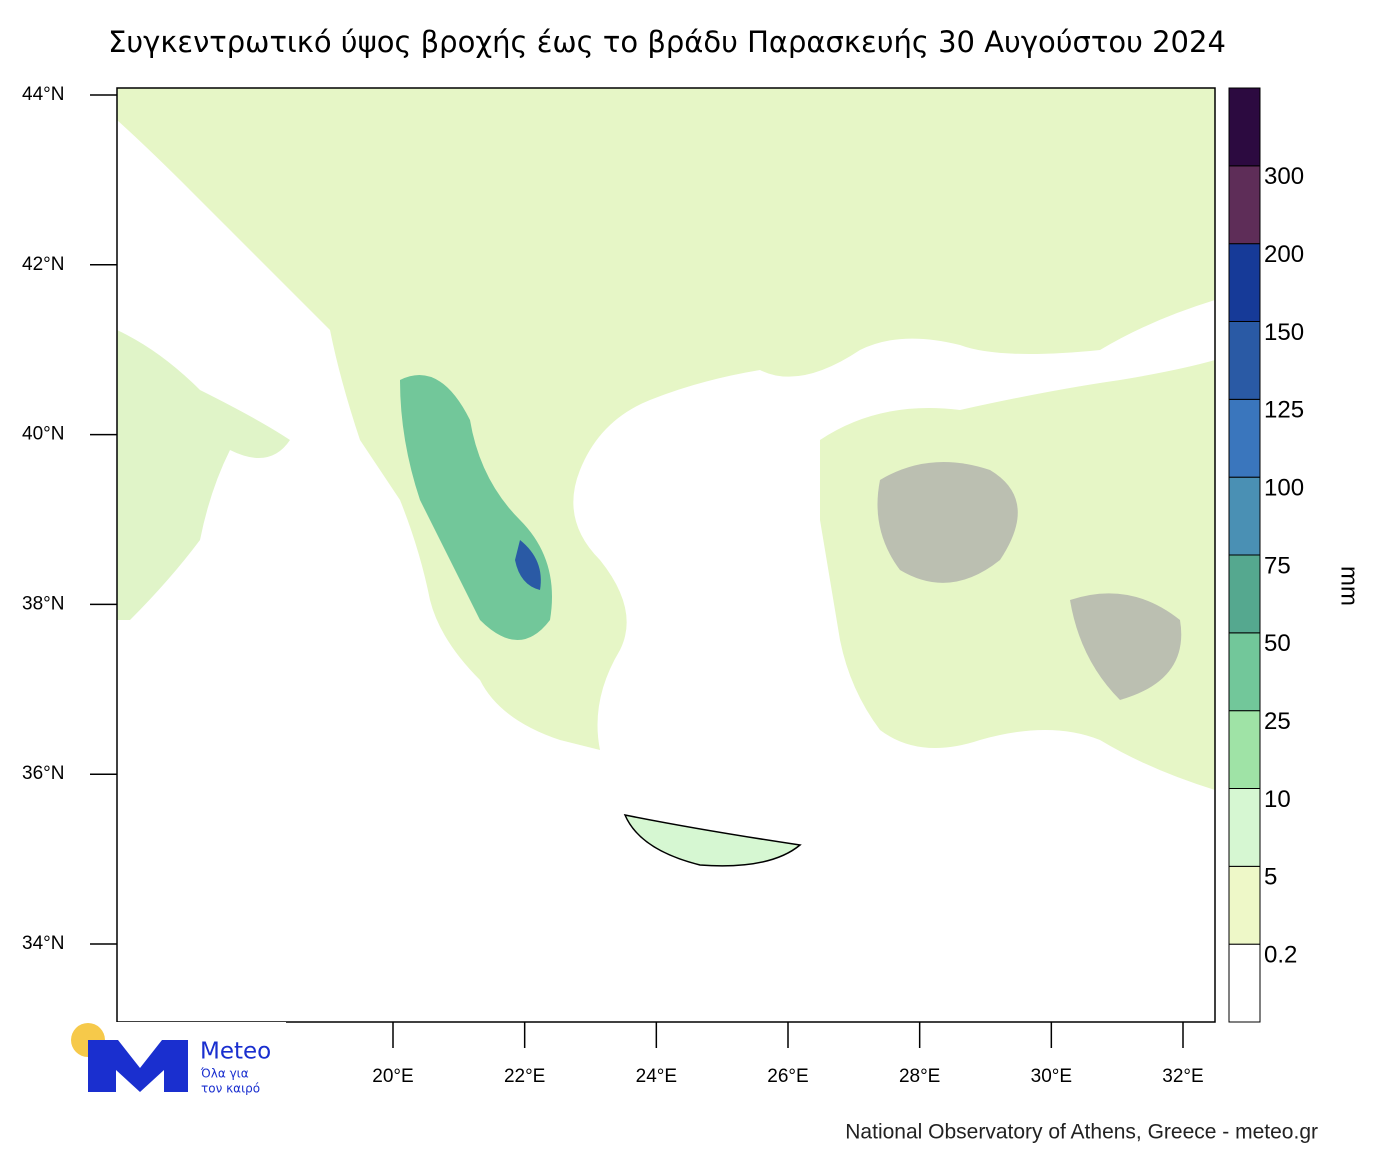  What do you see at coordinates (138, 1066) in the screenshot?
I see `logo-mark` at bounding box center [138, 1066].